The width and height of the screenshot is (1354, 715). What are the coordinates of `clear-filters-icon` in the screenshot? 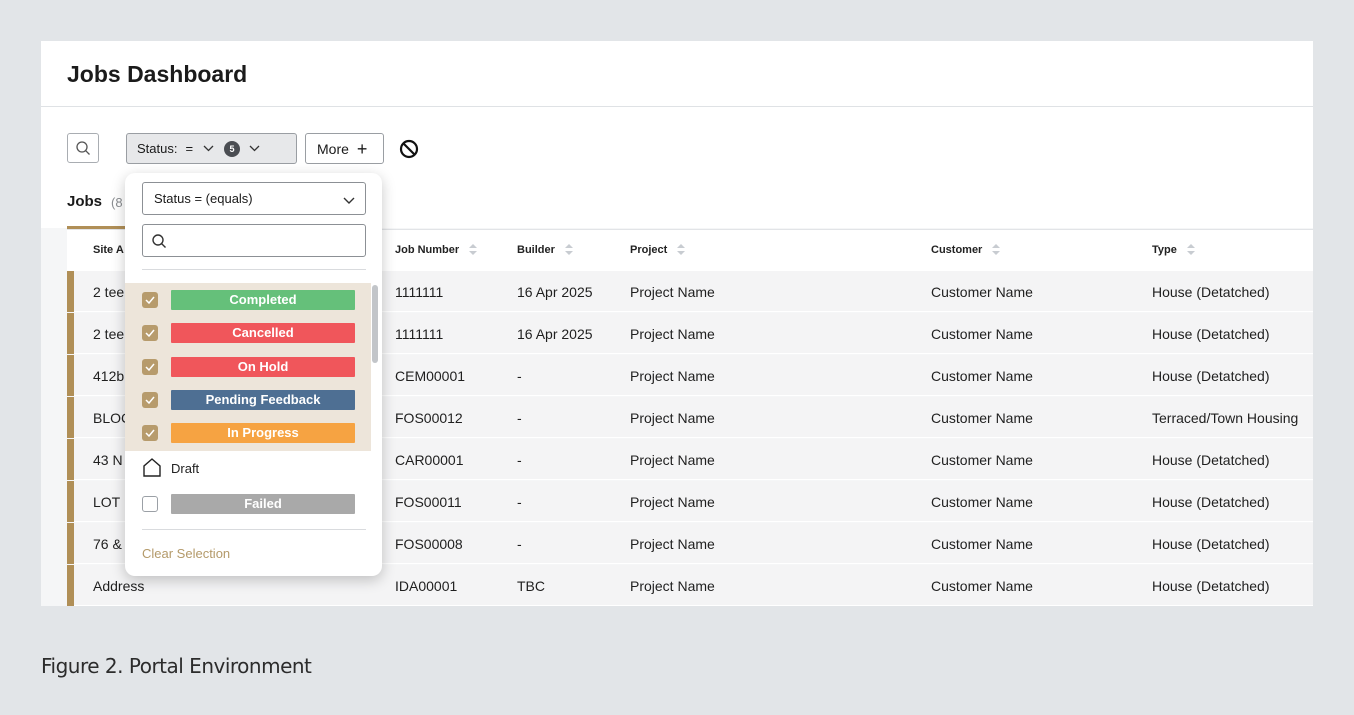 It's located at (409, 149).